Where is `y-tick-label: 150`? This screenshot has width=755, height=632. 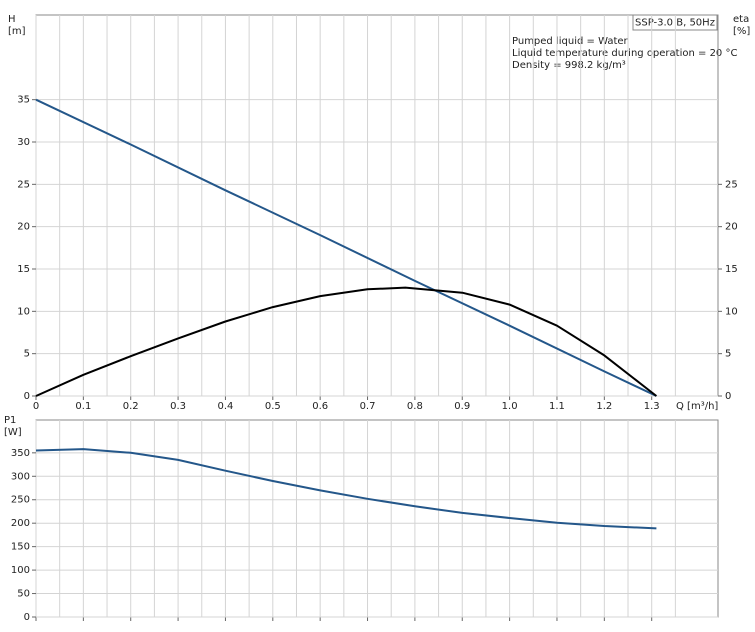 y-tick-label: 150 is located at coordinates (20, 547).